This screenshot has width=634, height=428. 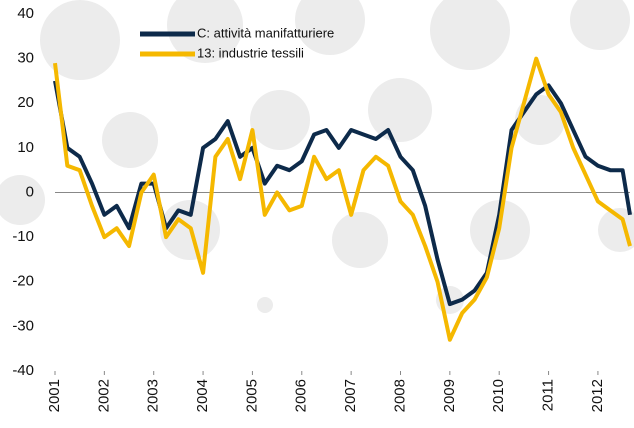 What do you see at coordinates (548, 395) in the screenshot?
I see `x-tick-label: 2011` at bounding box center [548, 395].